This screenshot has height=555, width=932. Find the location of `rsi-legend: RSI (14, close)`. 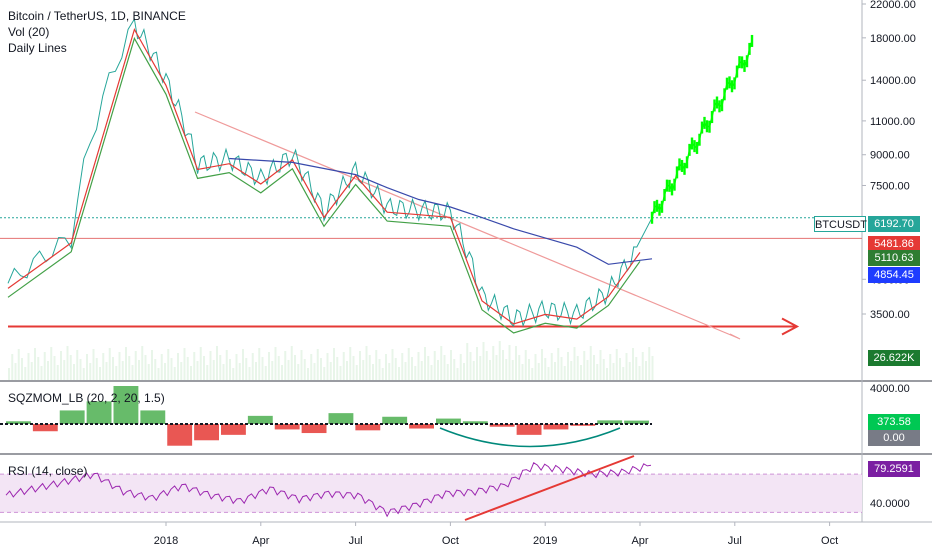

rsi-legend: RSI (14, close) is located at coordinates (47, 471).